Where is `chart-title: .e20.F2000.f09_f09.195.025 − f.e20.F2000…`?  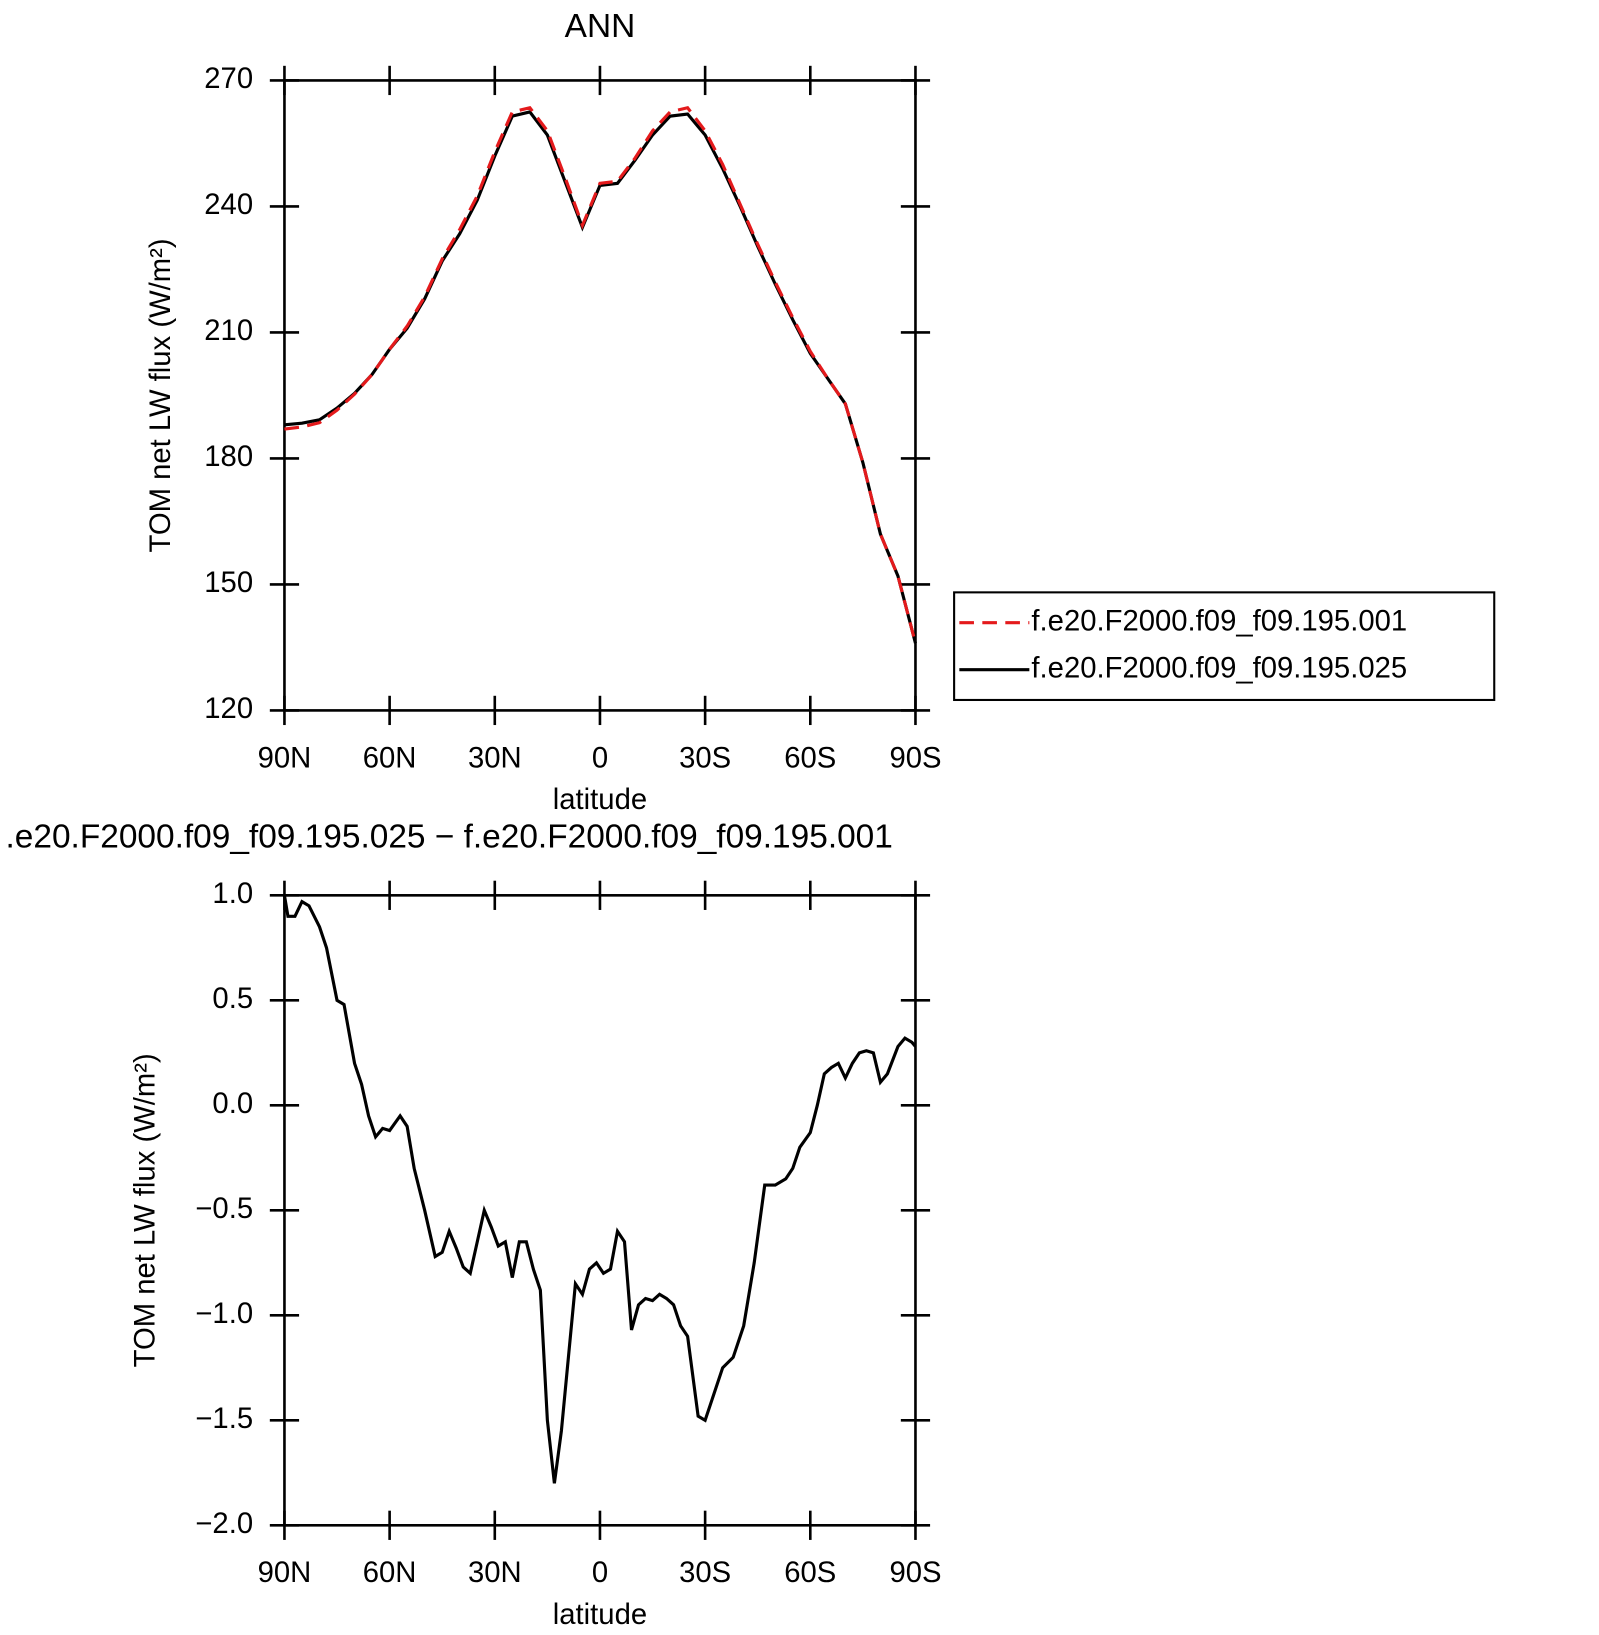
chart-title: .e20.F2000.f09_f09.195.025 − f.e20.F2000… is located at coordinates (449, 837).